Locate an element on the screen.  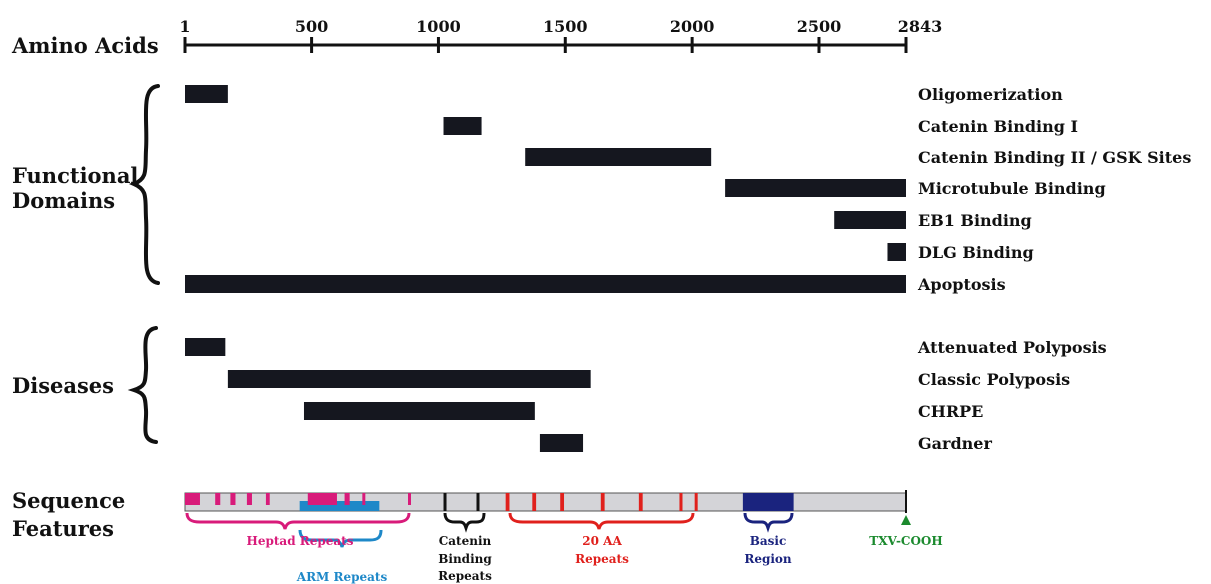
disease-label-classic-polyposis: Classic Polyposis is located at coordinates (994, 379).